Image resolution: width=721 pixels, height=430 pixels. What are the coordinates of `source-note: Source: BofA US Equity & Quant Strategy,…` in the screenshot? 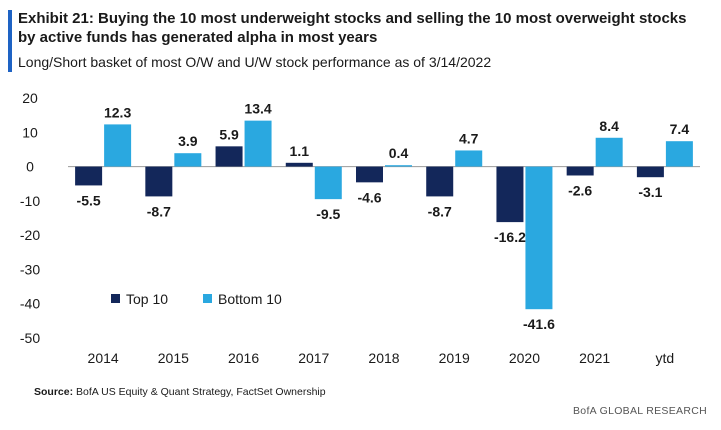 It's located at (180, 392).